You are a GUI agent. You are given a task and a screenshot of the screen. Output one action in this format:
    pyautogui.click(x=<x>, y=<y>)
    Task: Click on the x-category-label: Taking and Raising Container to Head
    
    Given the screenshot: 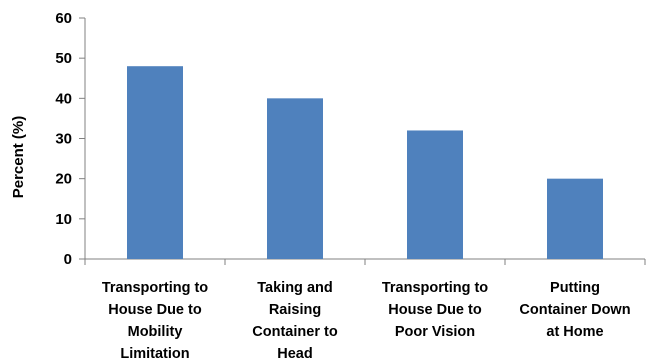 What is the action you would take?
    pyautogui.click(x=295, y=321)
    